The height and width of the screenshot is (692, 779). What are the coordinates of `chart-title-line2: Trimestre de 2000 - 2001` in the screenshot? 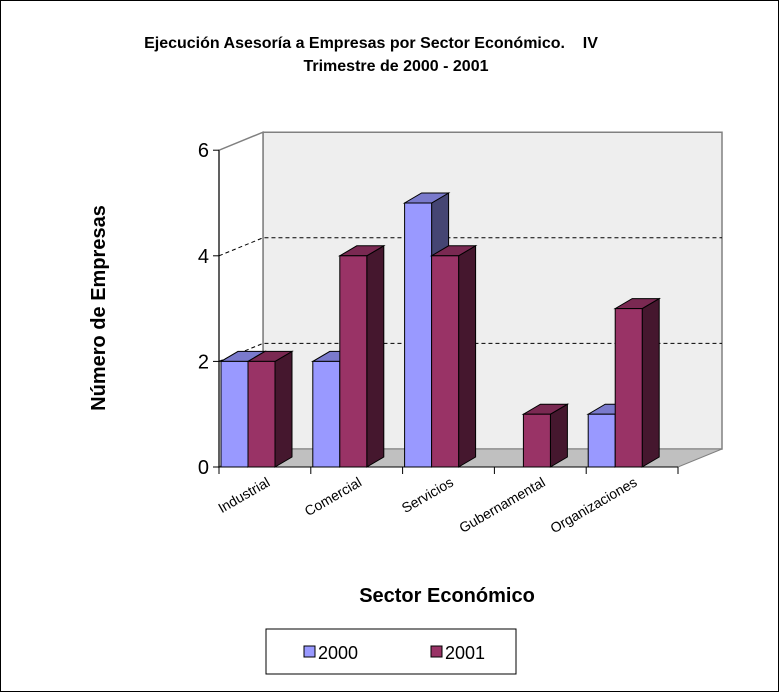 It's located at (395, 66).